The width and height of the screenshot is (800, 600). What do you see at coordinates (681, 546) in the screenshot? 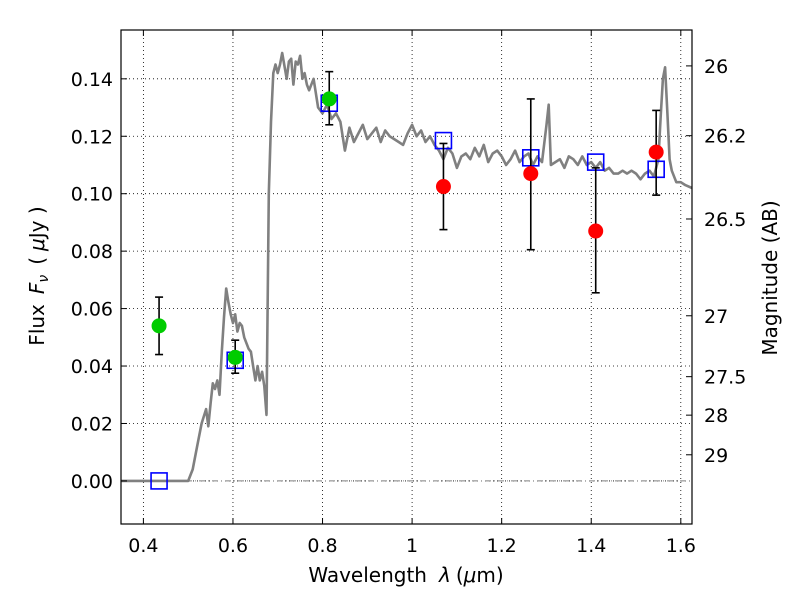
I see `x-tick-label: 1.6` at bounding box center [681, 546].